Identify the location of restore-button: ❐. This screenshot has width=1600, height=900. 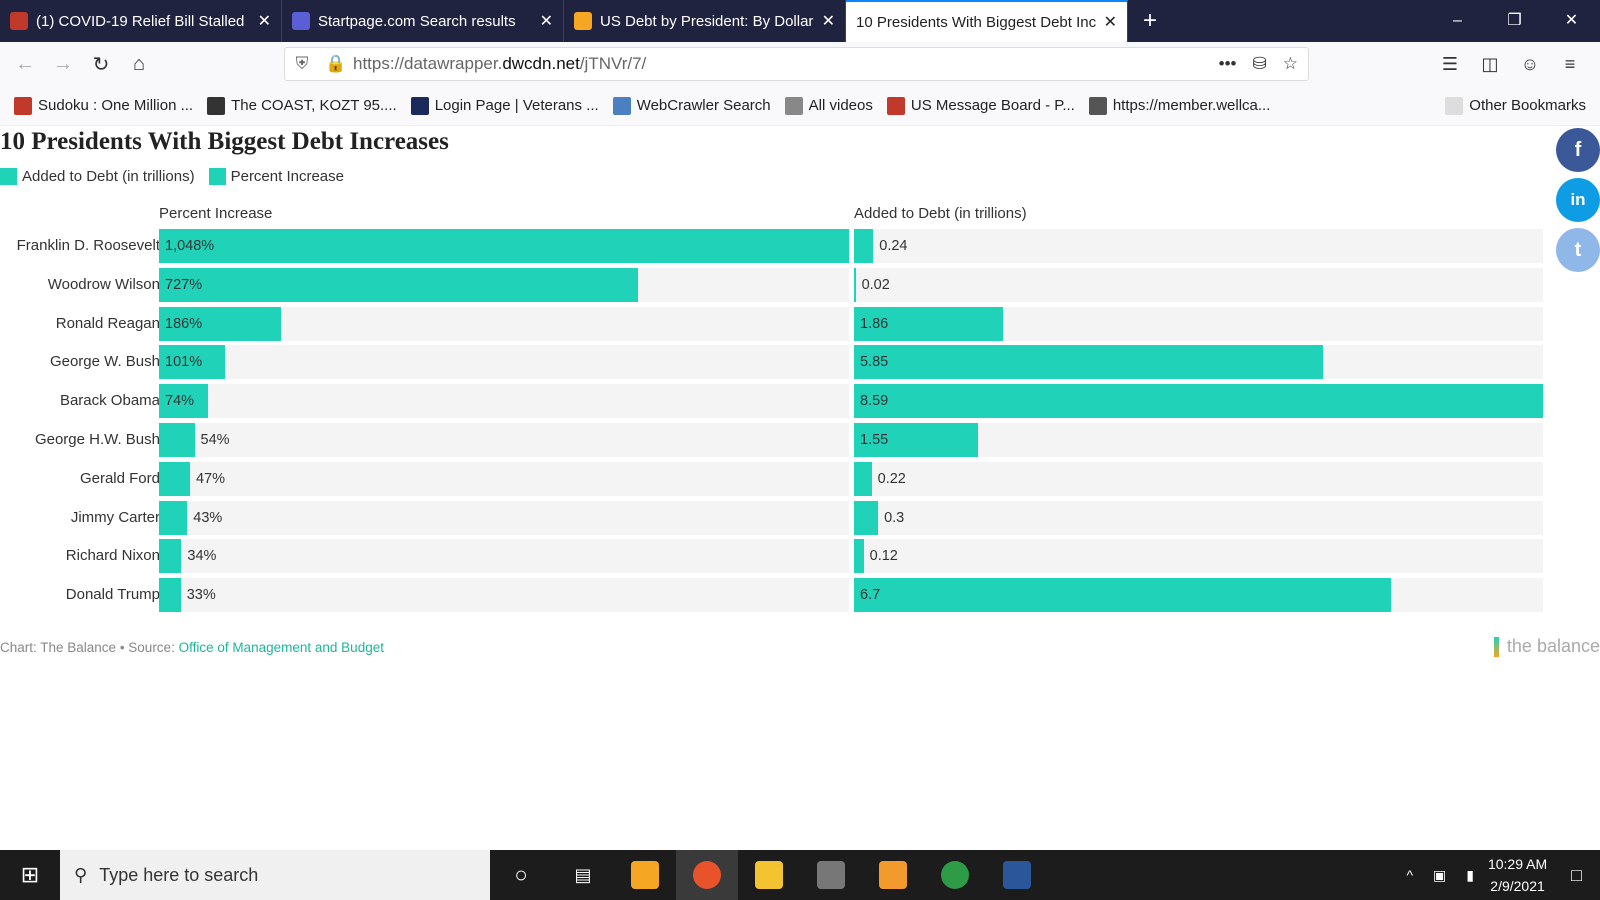
(1514, 20).